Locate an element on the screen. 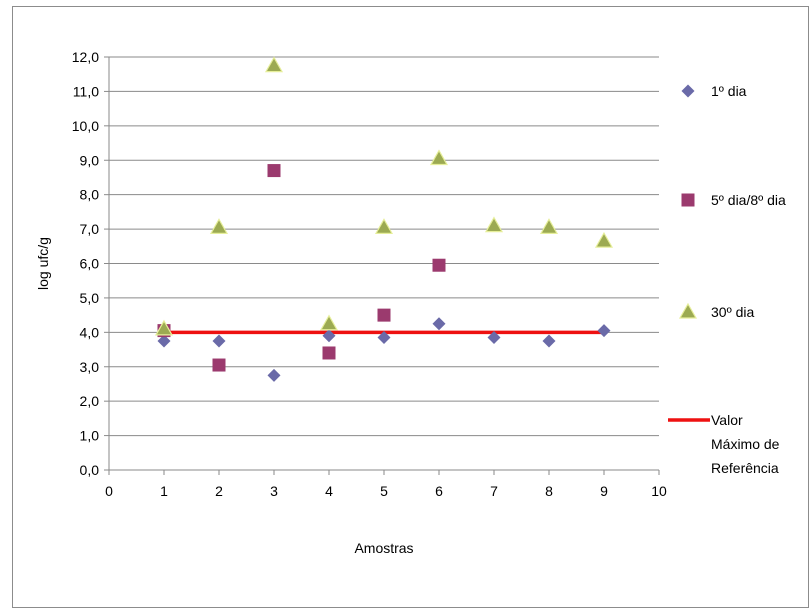  y-tick-label: 11,0 is located at coordinates (86, 91).